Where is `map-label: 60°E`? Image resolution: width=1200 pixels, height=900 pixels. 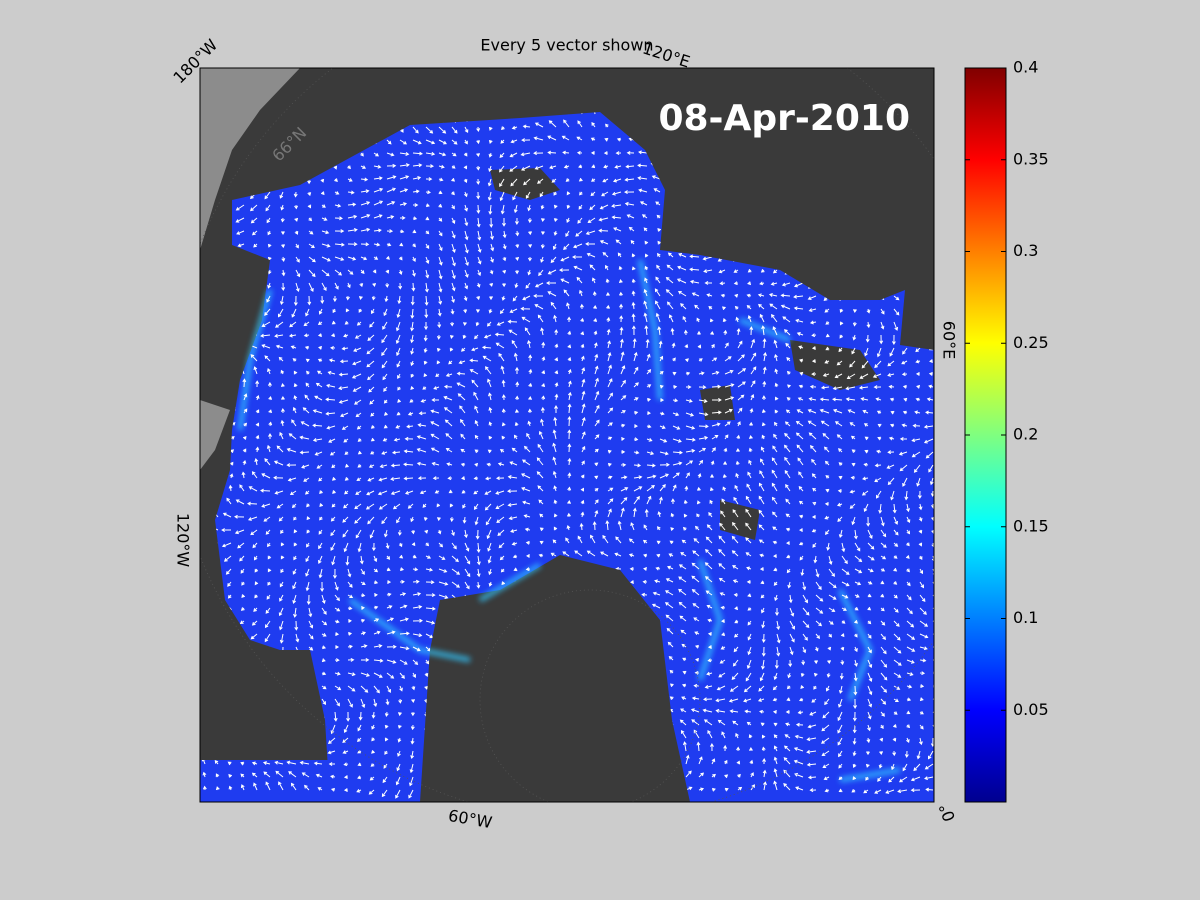 map-label: 60°E is located at coordinates (949, 340).